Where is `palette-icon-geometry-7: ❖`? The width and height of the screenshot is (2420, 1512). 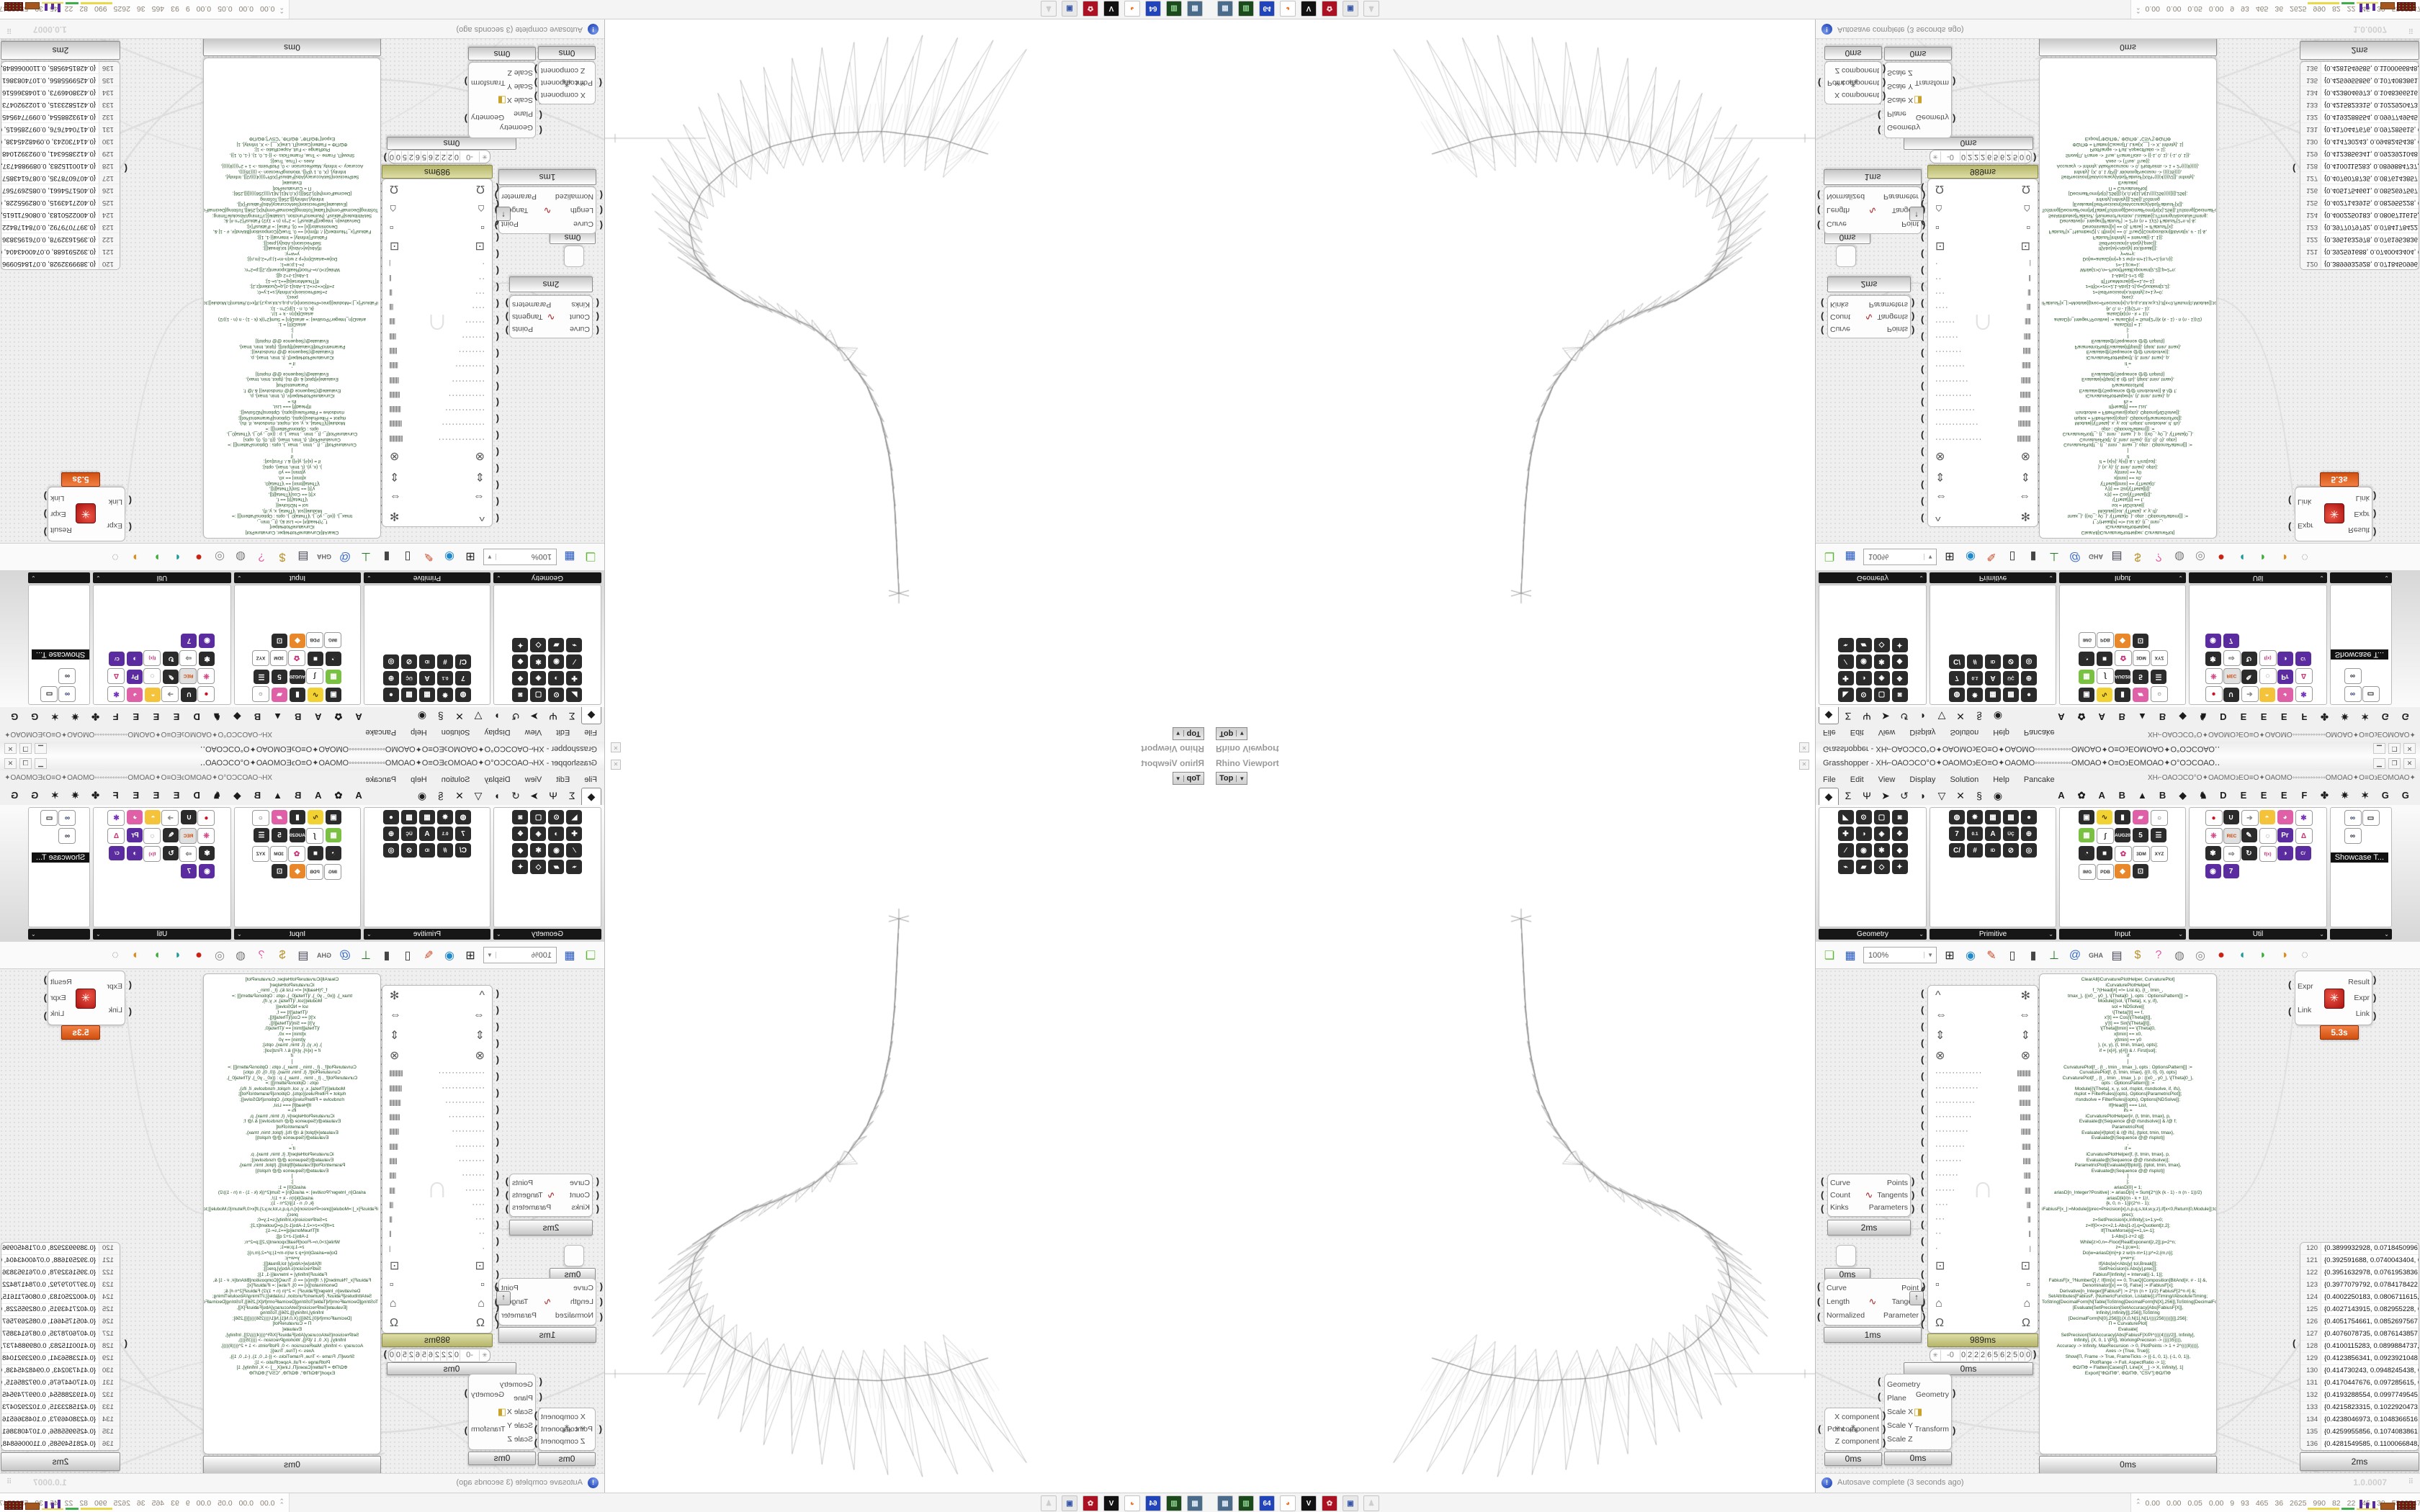
palette-icon-geometry-7: ❖ is located at coordinates (1900, 678).